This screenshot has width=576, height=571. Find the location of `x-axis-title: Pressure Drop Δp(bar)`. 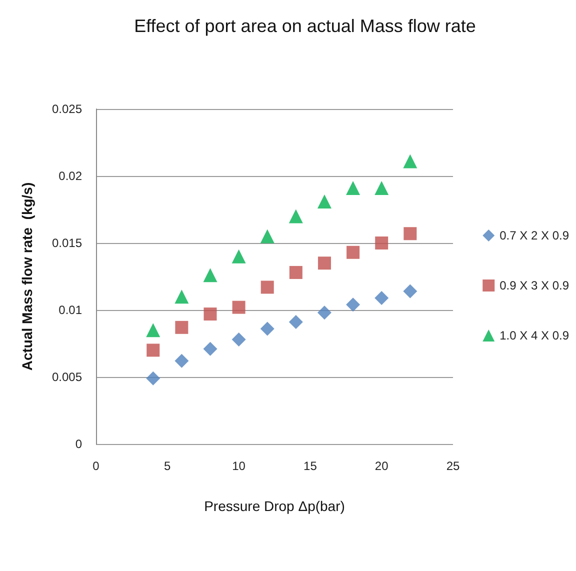

x-axis-title: Pressure Drop Δp(bar) is located at coordinates (274, 506).